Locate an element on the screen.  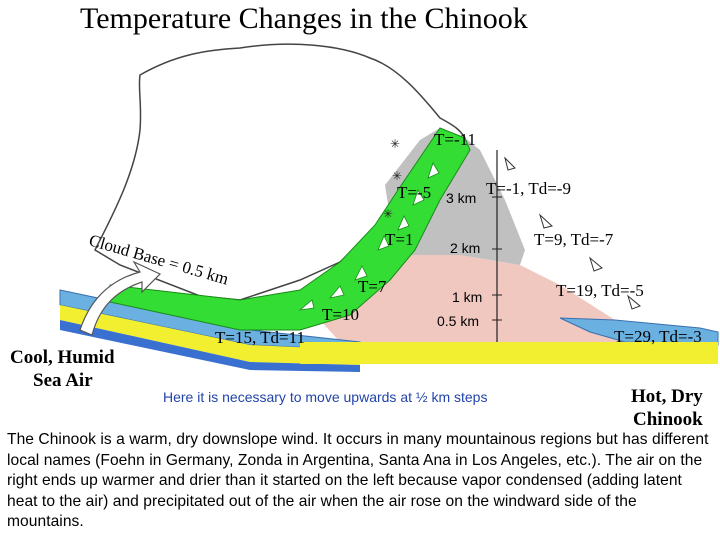
cool-air-line2: Sea Air is located at coordinates (63, 380).